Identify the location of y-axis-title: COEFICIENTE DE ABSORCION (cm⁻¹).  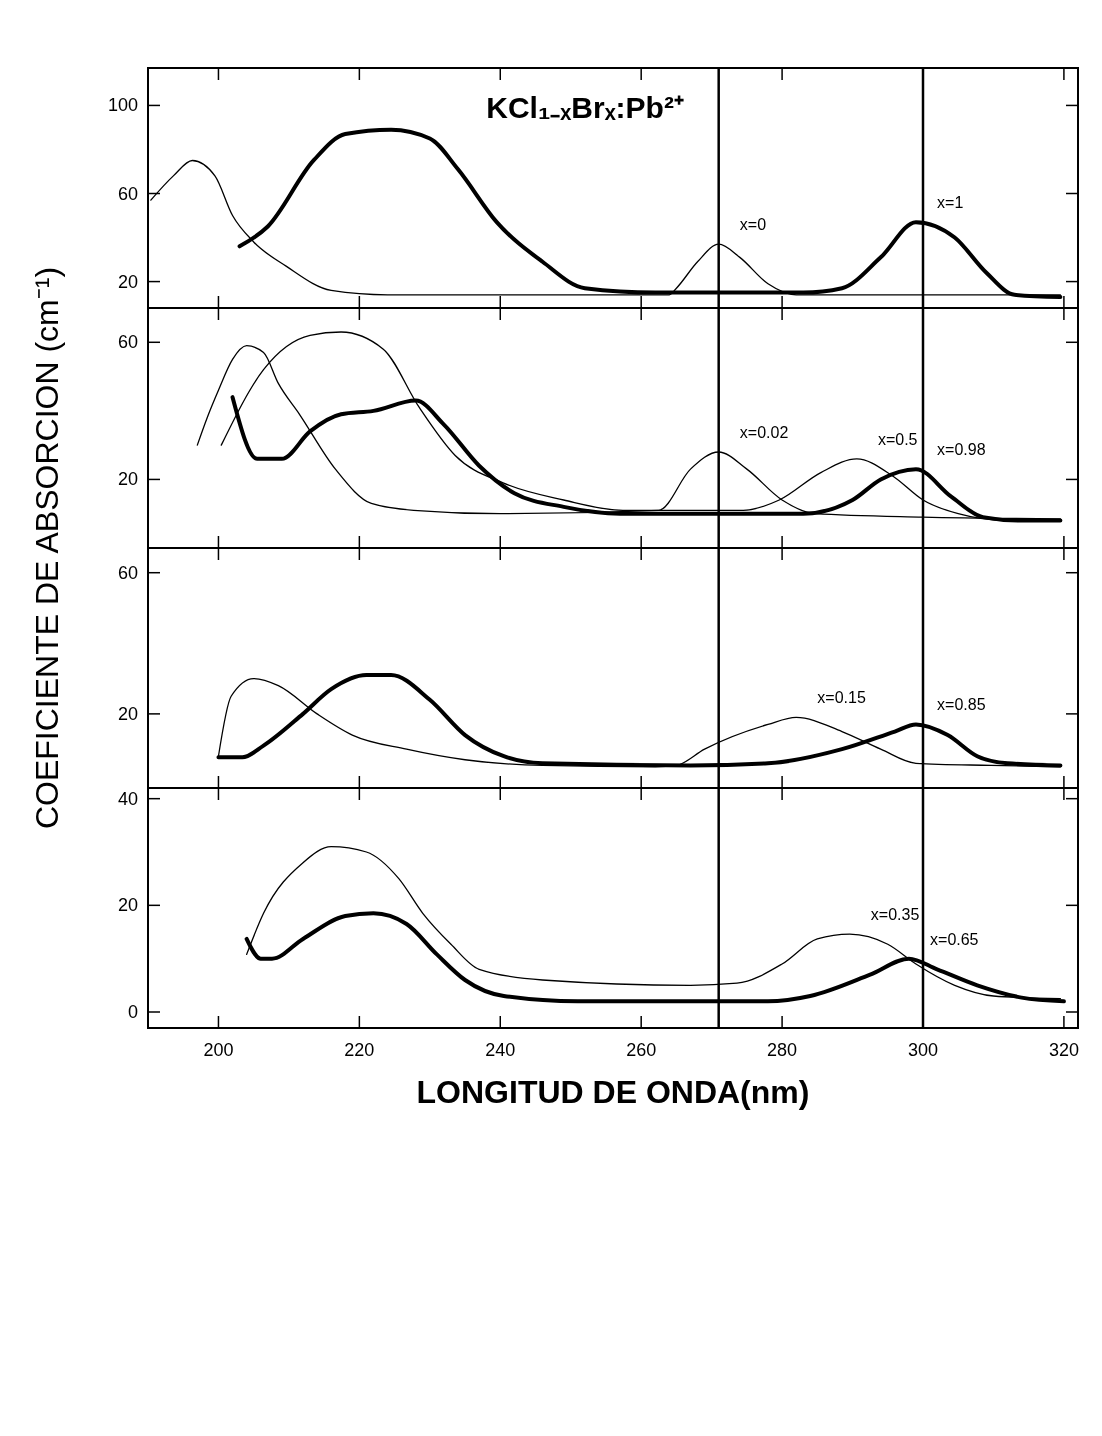
(47, 548).